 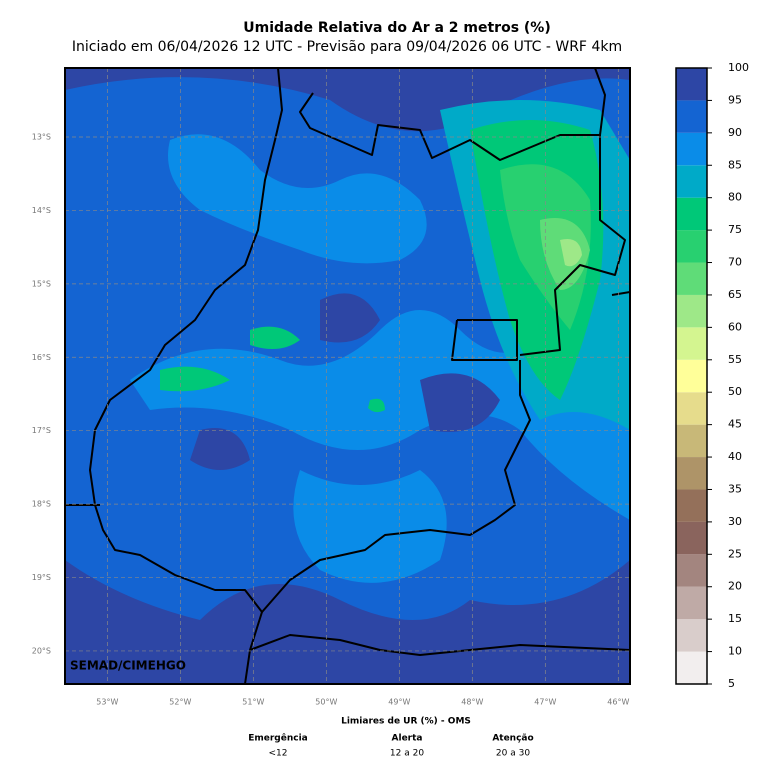 I want to click on colorbar: 5 10 15 20 25 30 35 40 45 50 55 60 65 70 75 80 85 90 95 100, so click(x=712, y=375).